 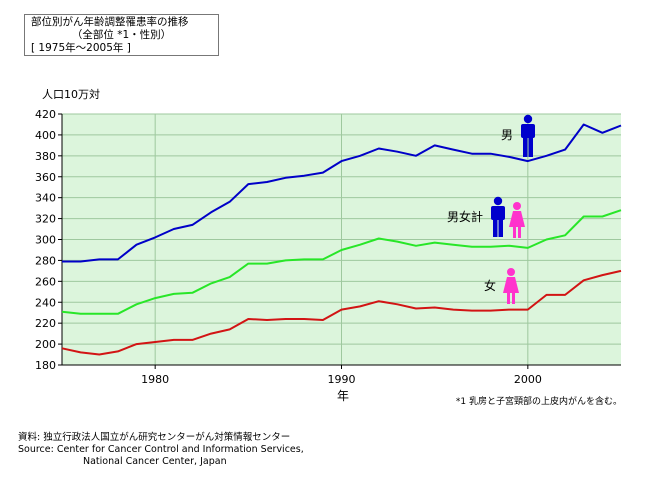 What do you see at coordinates (45, 219) in the screenshot?
I see `y-tick-label: 320` at bounding box center [45, 219].